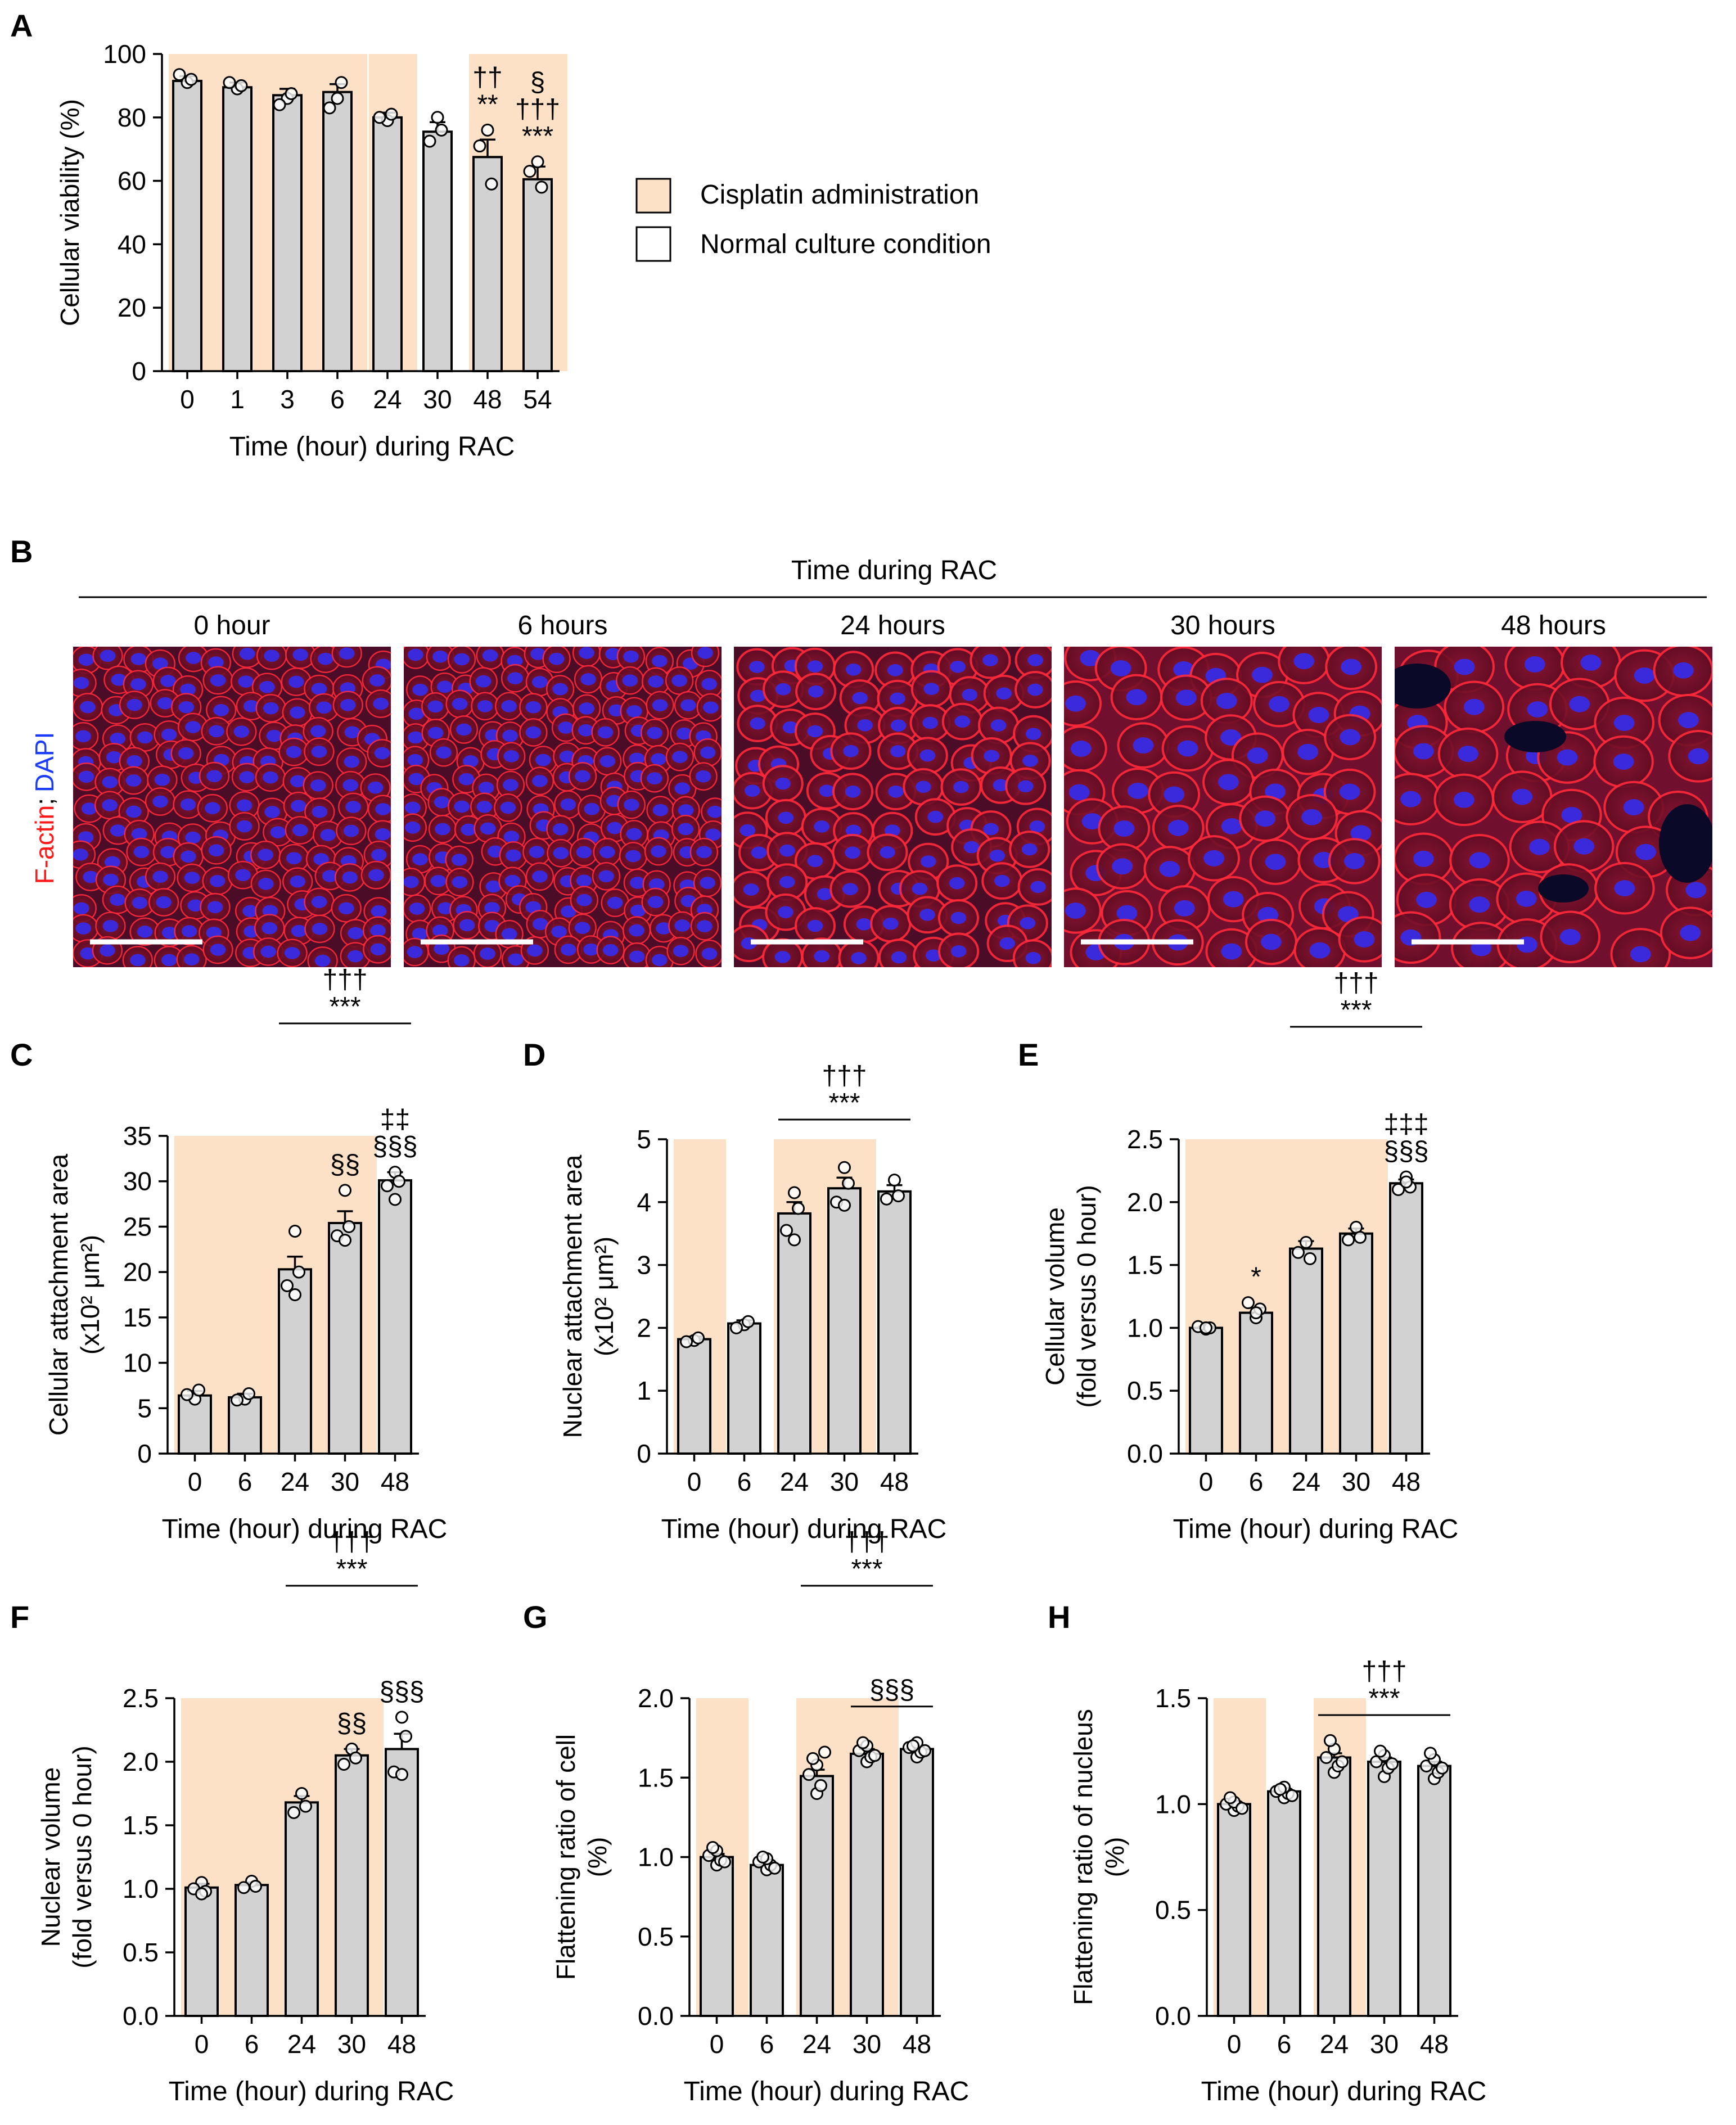 The image size is (1736, 2125). What do you see at coordinates (144, 1408) in the screenshot?
I see `y-tick-label: 5` at bounding box center [144, 1408].